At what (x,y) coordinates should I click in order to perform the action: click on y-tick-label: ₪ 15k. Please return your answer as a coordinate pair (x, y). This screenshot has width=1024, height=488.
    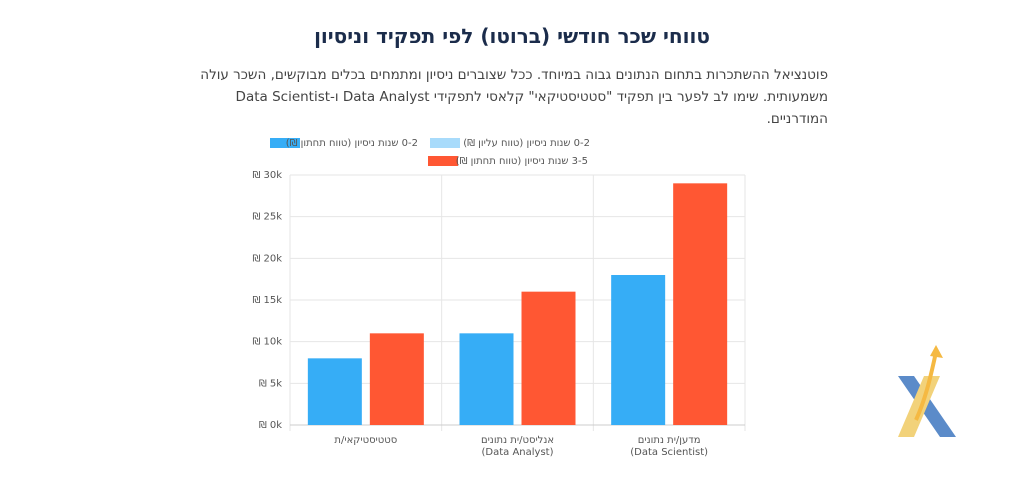
    Looking at the image, I should click on (267, 300).